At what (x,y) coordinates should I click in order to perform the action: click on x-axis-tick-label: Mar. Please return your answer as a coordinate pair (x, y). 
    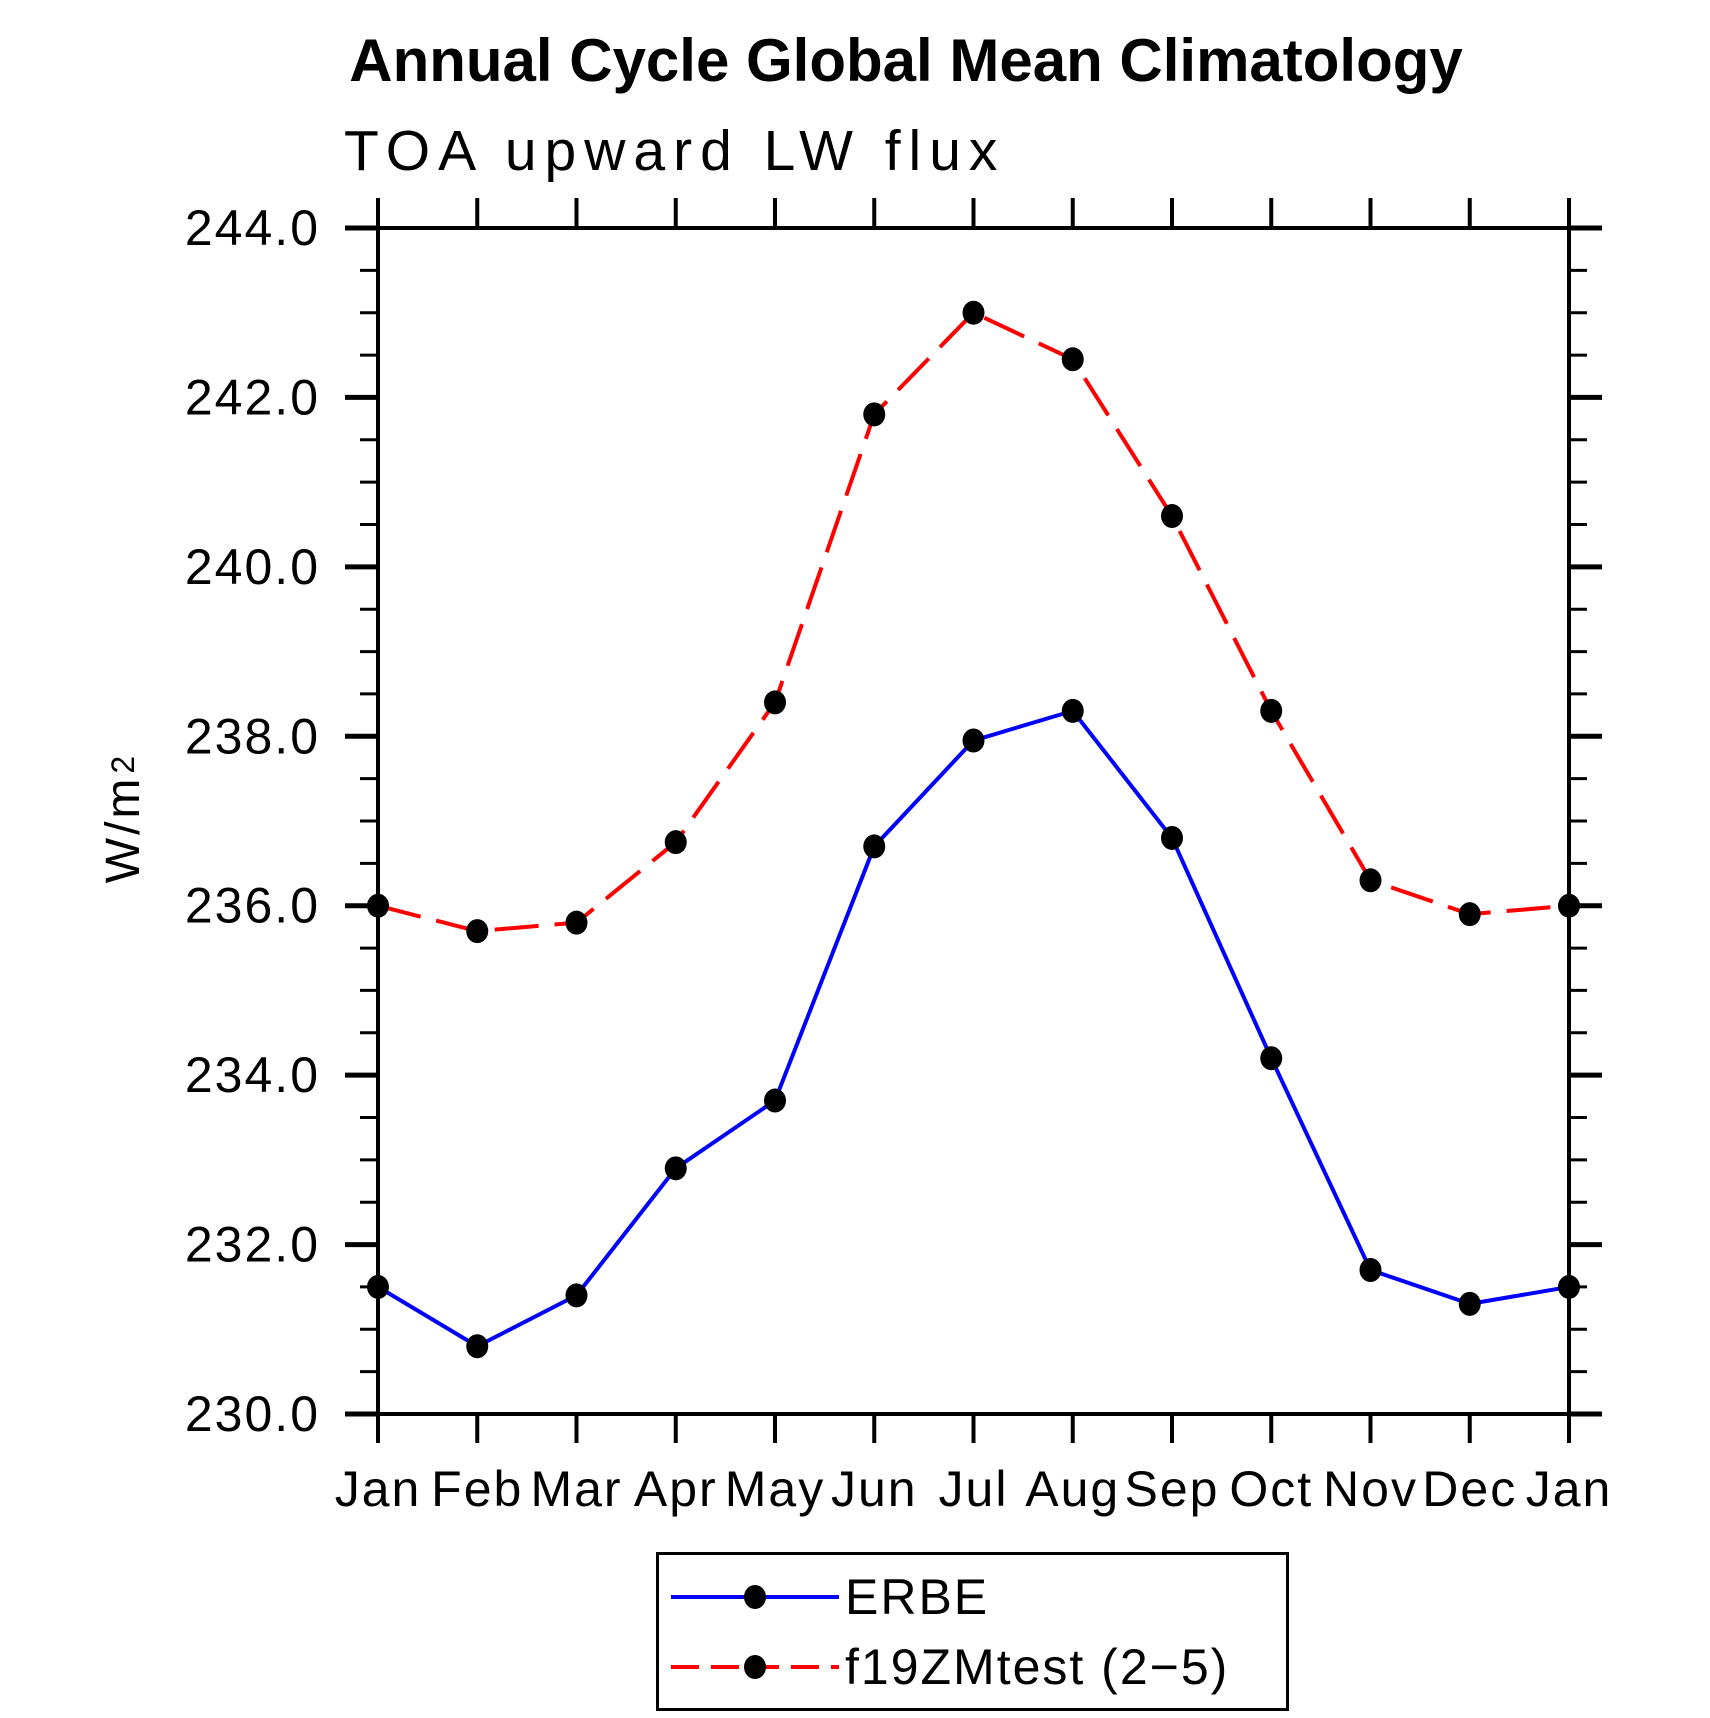
    Looking at the image, I should click on (576, 1489).